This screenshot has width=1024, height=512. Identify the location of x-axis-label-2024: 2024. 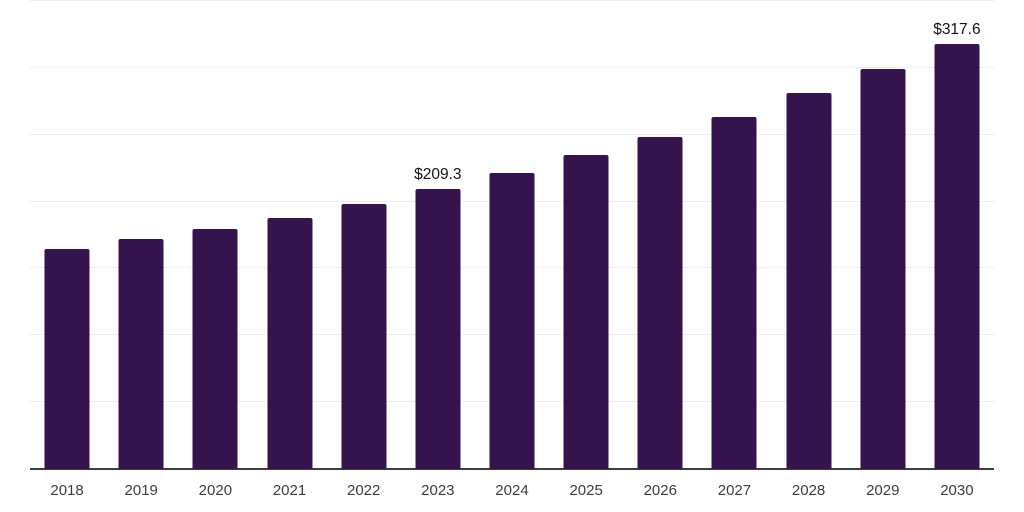
(512, 490).